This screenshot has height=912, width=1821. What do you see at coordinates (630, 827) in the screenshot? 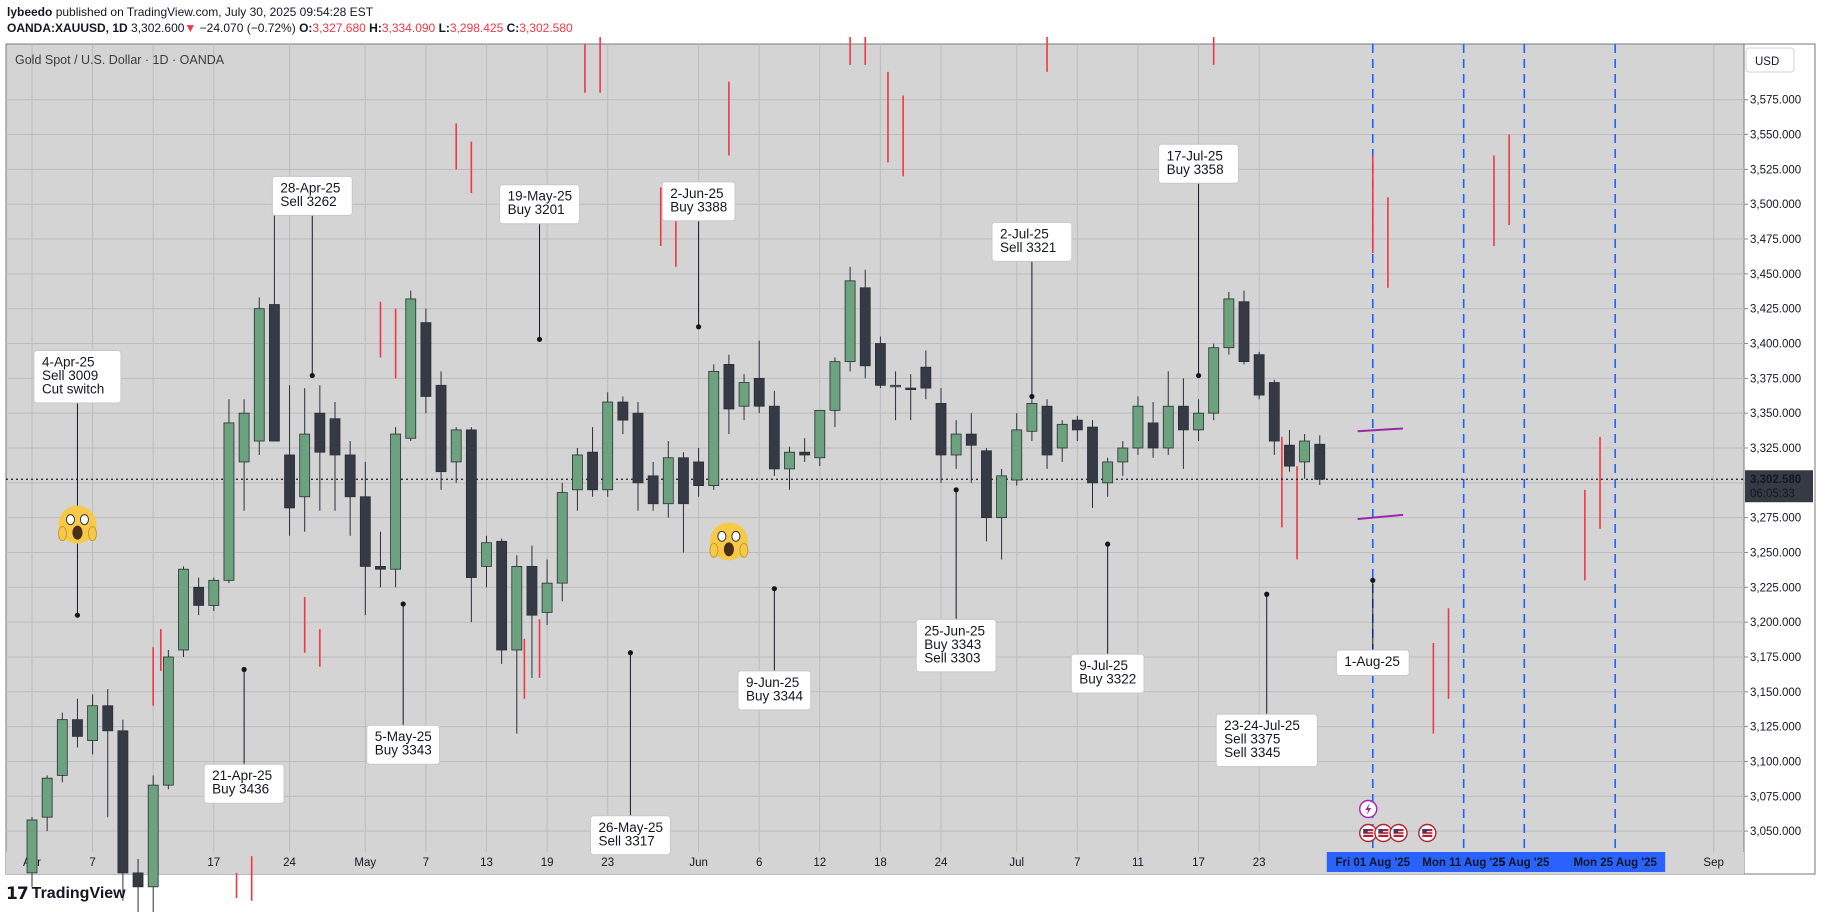
I see `annotation-line: 26-May-25` at bounding box center [630, 827].